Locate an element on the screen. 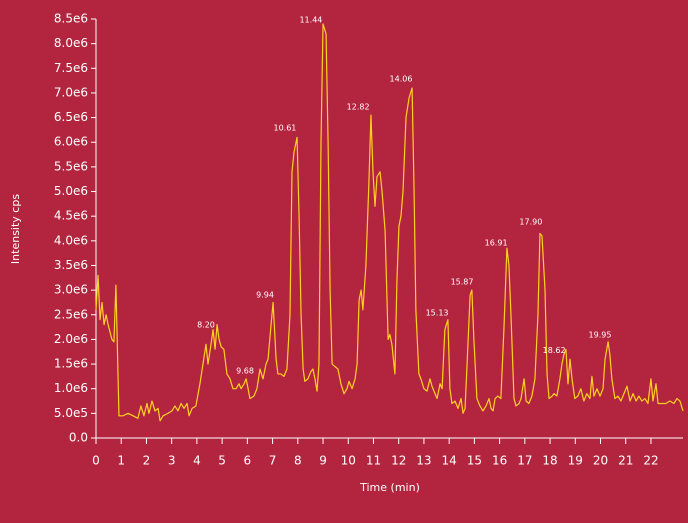 This screenshot has width=688, height=523. y-axis-label: Intensity cps is located at coordinates (15, 229).